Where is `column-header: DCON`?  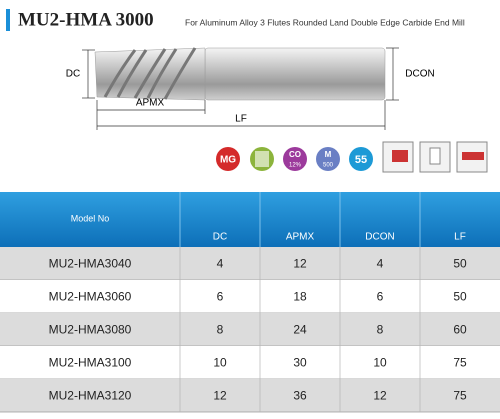 column-header: DCON is located at coordinates (379, 237).